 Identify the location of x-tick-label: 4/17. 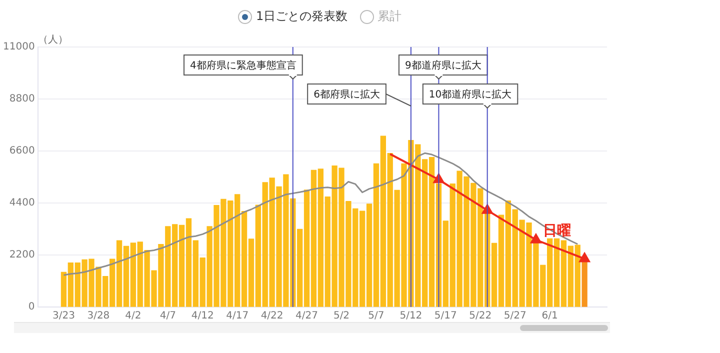
(237, 316).